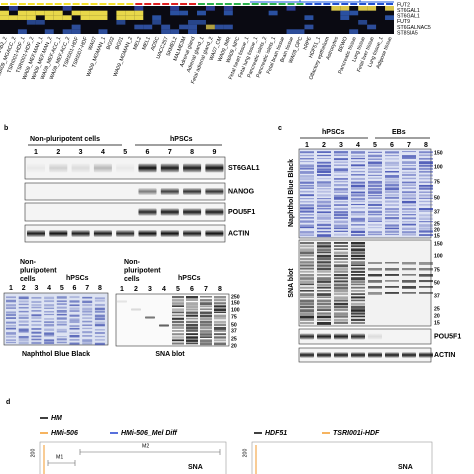  What do you see at coordinates (403, 22) in the screenshot?
I see `label: FUT9` at bounding box center [403, 22].